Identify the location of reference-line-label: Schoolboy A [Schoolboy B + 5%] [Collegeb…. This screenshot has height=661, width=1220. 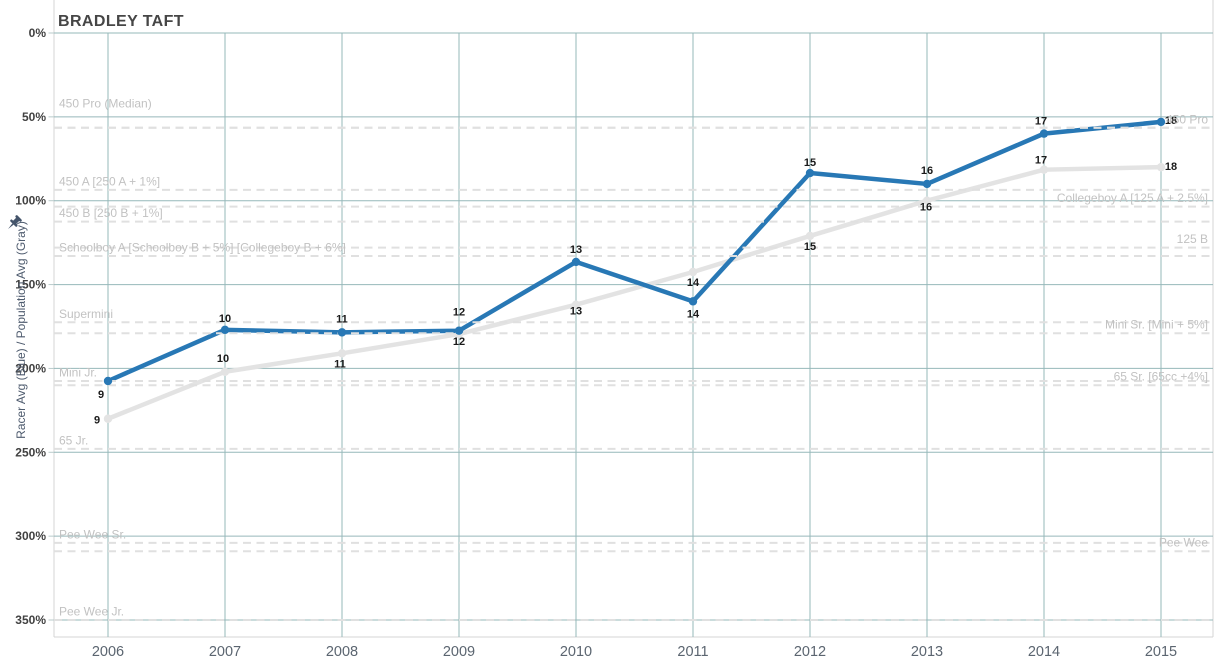
(202, 248).